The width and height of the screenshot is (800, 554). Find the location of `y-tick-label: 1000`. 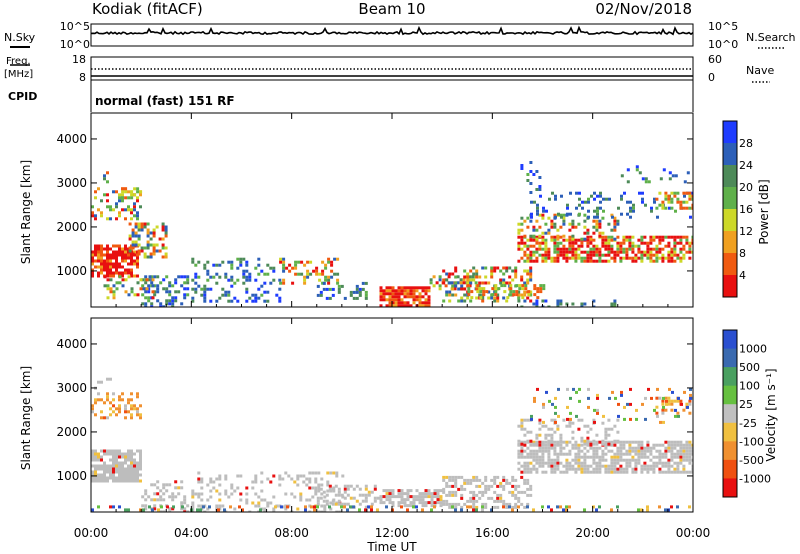

y-tick-label: 1000 is located at coordinates (71, 271).